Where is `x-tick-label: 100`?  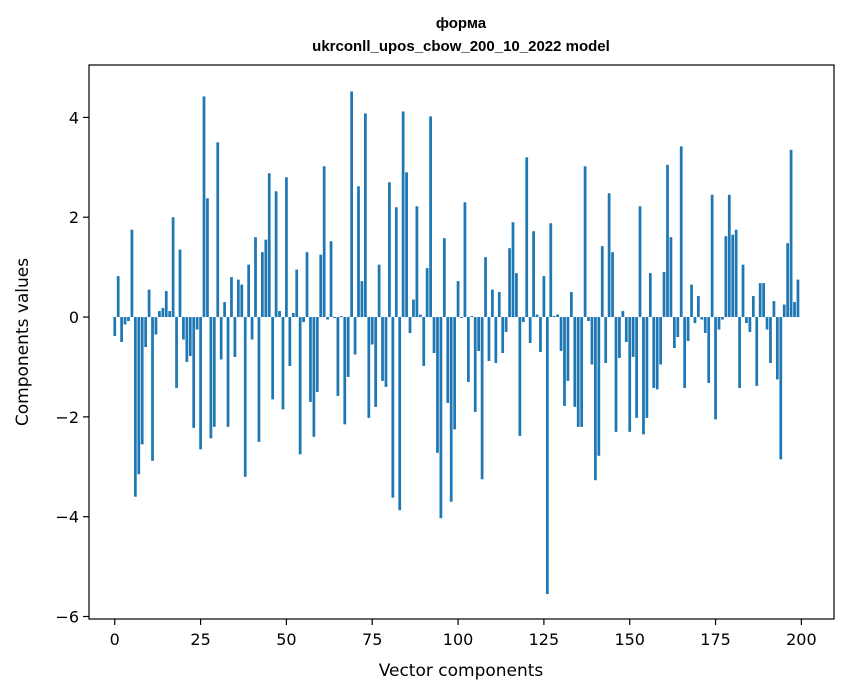 x-tick-label: 100 is located at coordinates (458, 639).